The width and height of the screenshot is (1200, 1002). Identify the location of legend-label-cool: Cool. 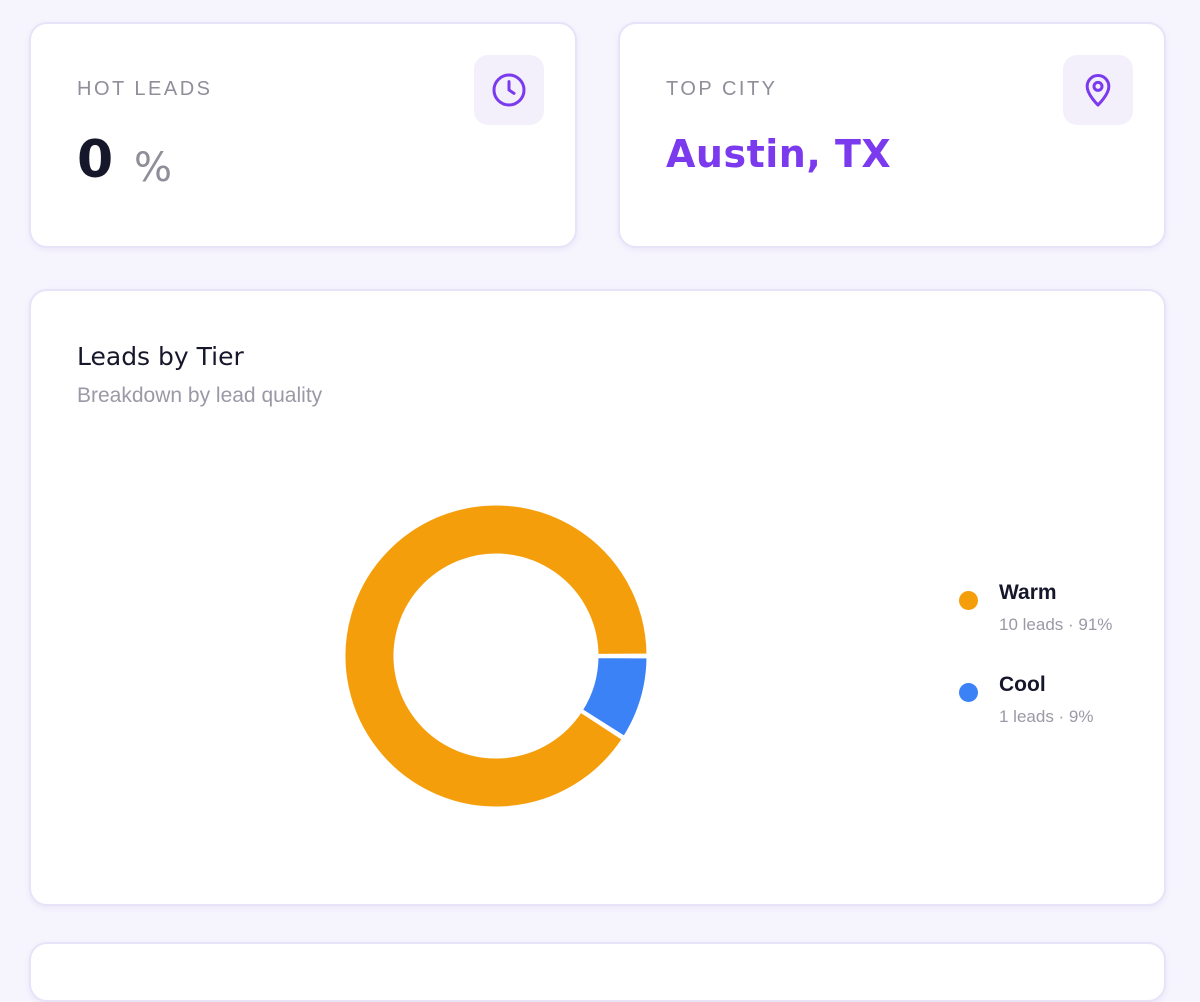
(1022, 684).